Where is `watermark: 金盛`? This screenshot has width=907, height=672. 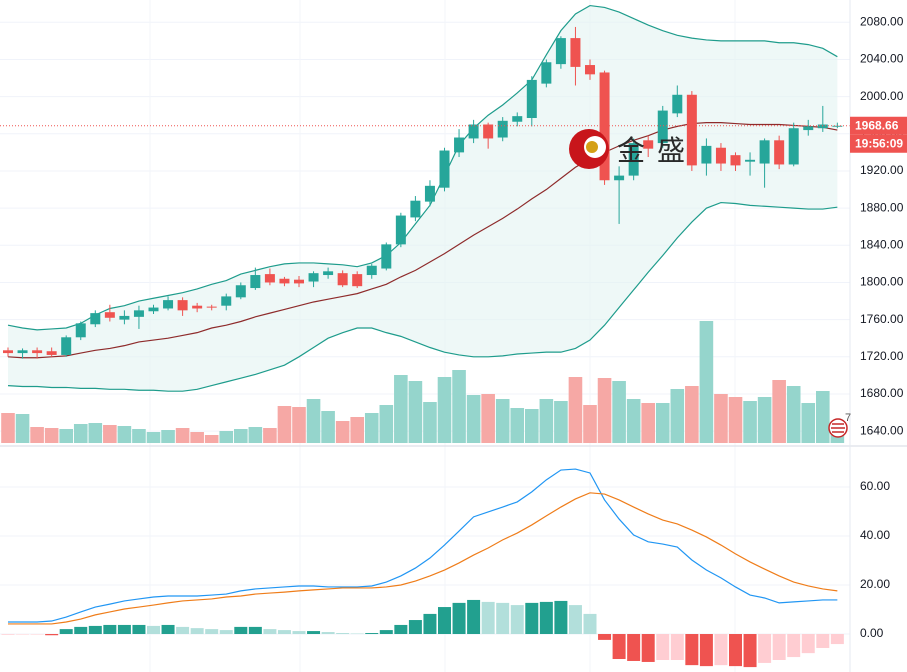 watermark: 金盛 is located at coordinates (633, 149).